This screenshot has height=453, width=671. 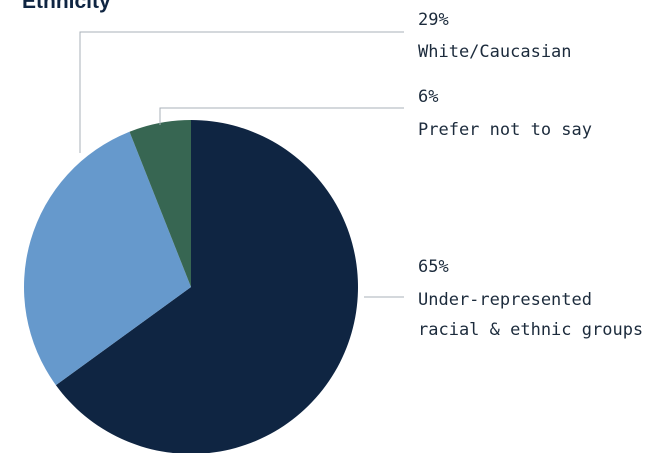 I want to click on slice-value-label-under-represented: 65%, so click(x=433, y=267).